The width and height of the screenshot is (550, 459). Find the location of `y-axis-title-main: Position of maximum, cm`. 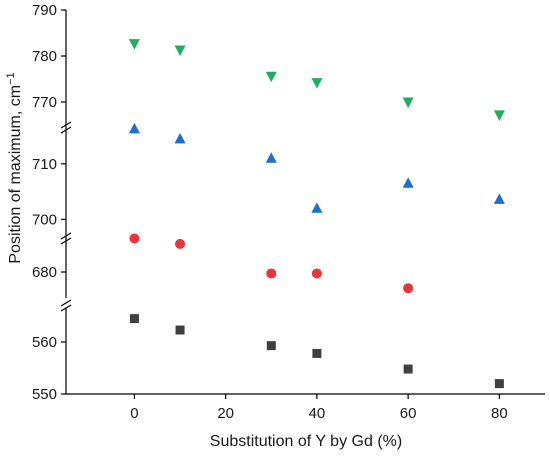

y-axis-title-main: Position of maximum, cm is located at coordinates (15, 174).